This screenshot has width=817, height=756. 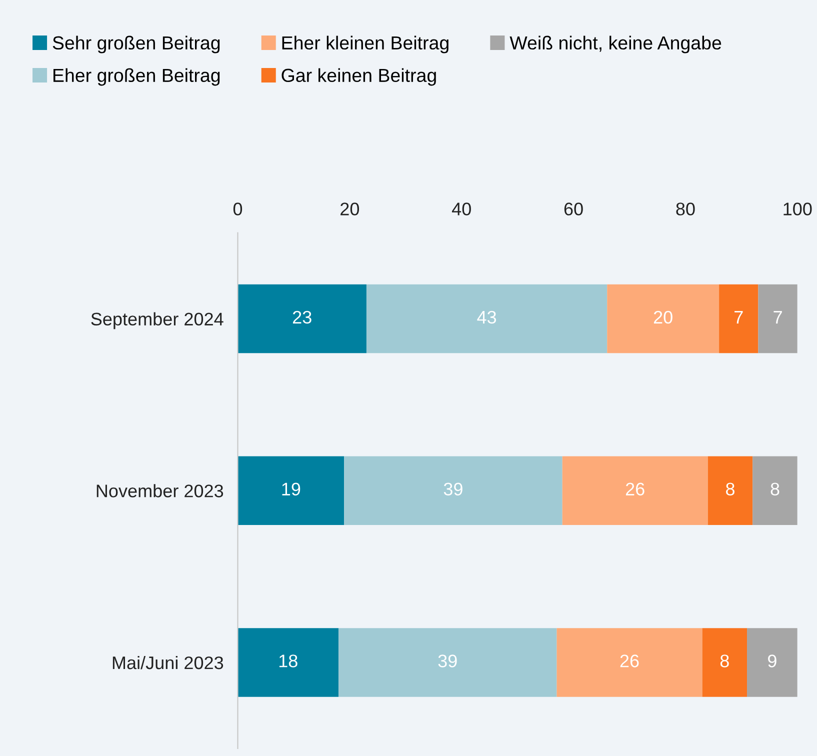 I want to click on x-tick-label: 40, so click(x=461, y=209).